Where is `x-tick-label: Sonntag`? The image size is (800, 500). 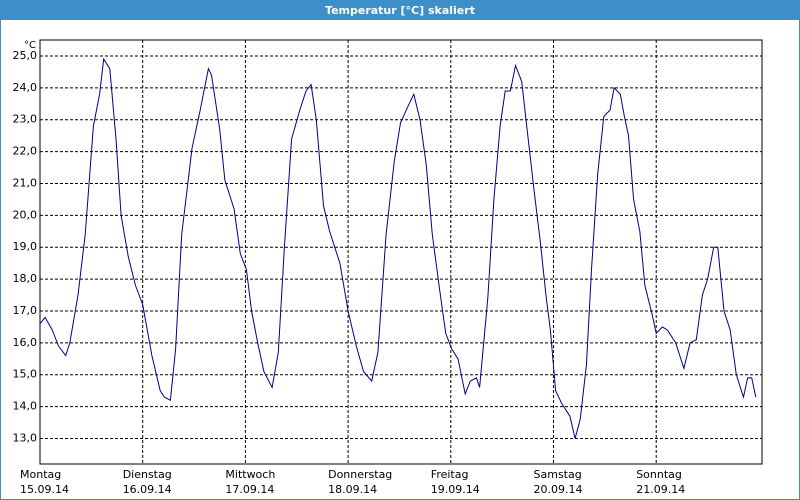 x-tick-label: Sonntag is located at coordinates (659, 474).